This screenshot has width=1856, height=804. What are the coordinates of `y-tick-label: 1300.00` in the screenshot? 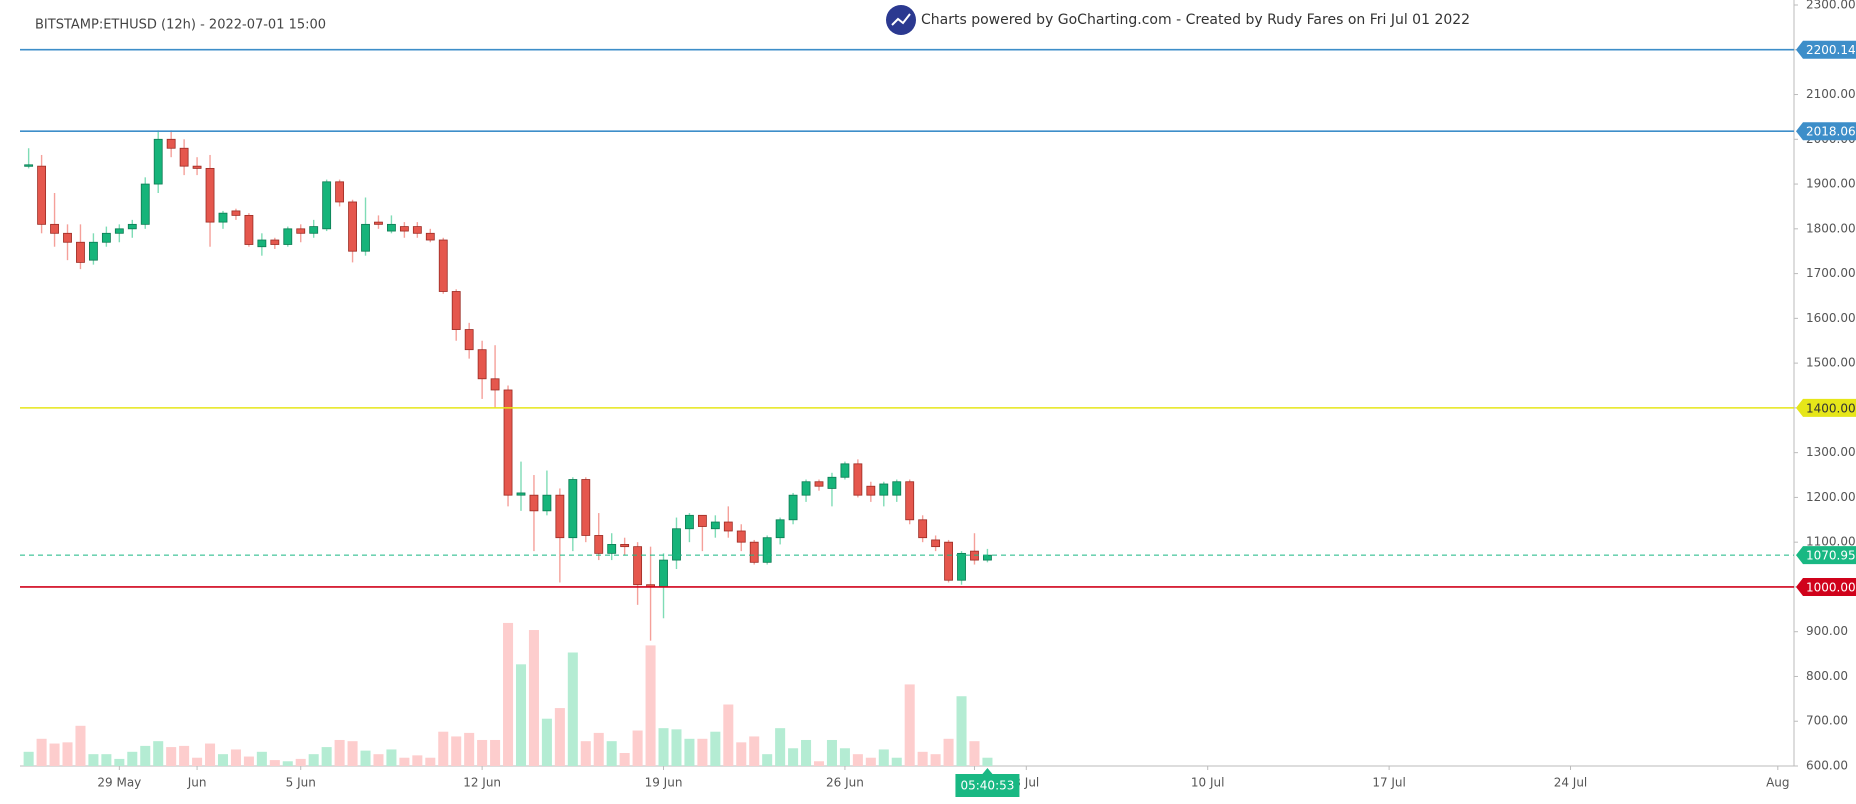 It's located at (1831, 452).